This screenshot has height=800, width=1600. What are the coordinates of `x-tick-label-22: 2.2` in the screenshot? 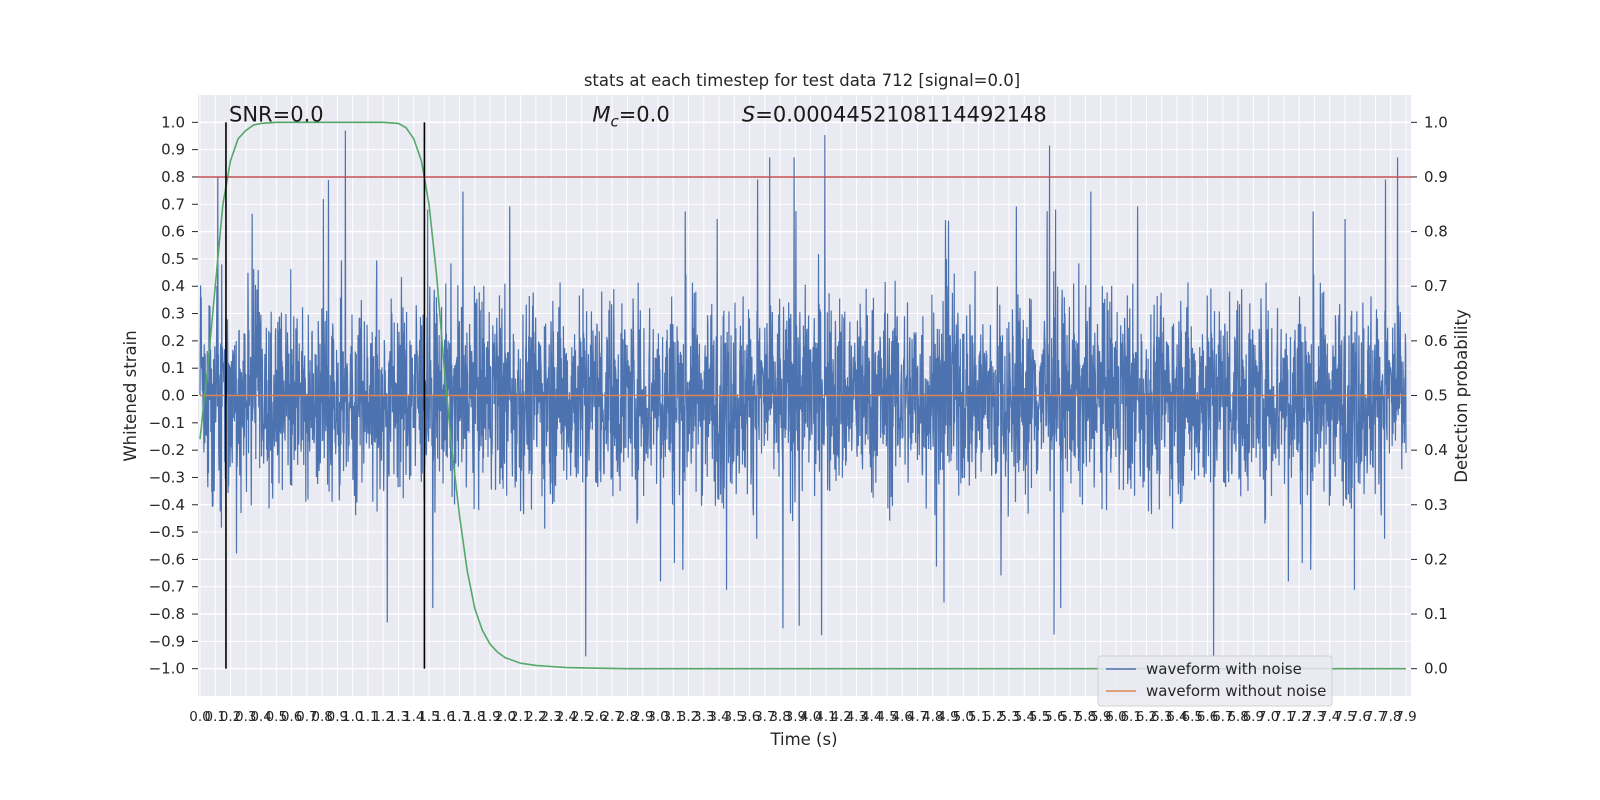 It's located at (535, 717).